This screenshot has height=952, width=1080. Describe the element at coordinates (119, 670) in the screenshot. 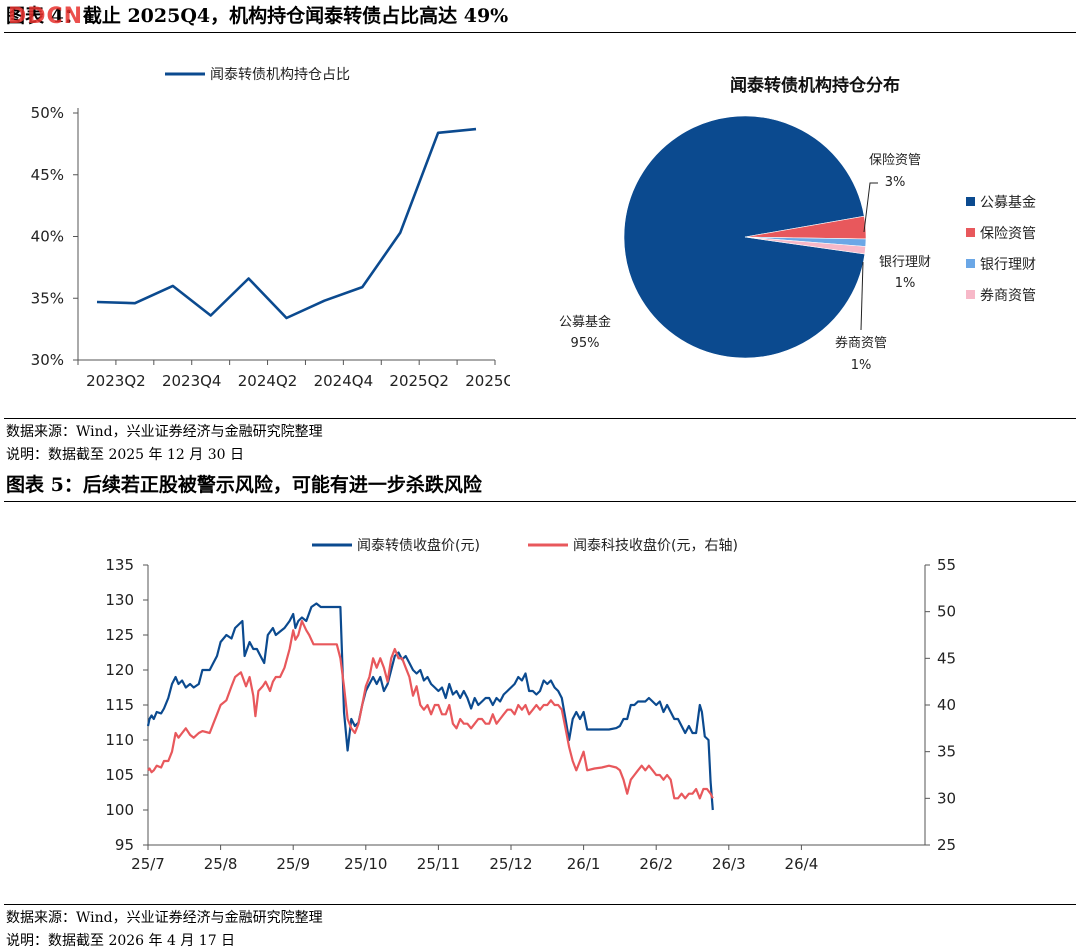

I see `left-y-tick-label: 120` at that location.